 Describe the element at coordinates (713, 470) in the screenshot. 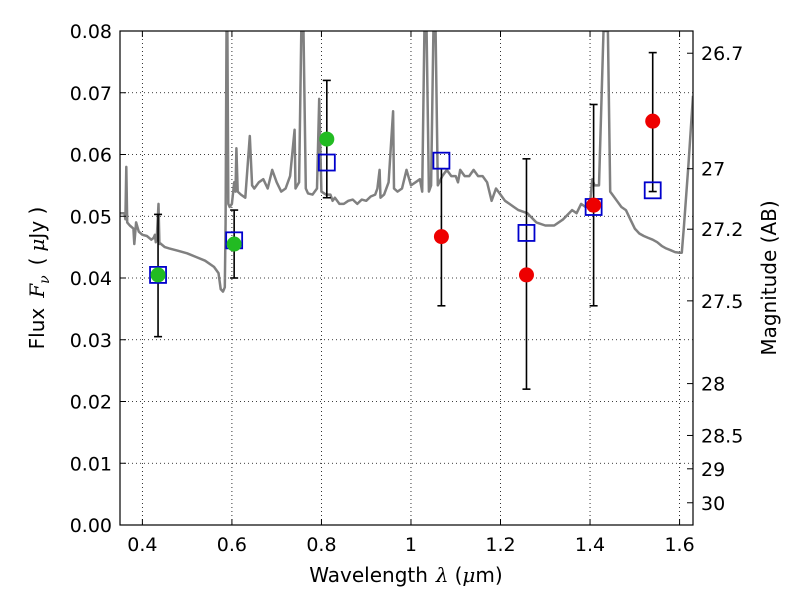

I see `y2-tick-label: 29` at that location.